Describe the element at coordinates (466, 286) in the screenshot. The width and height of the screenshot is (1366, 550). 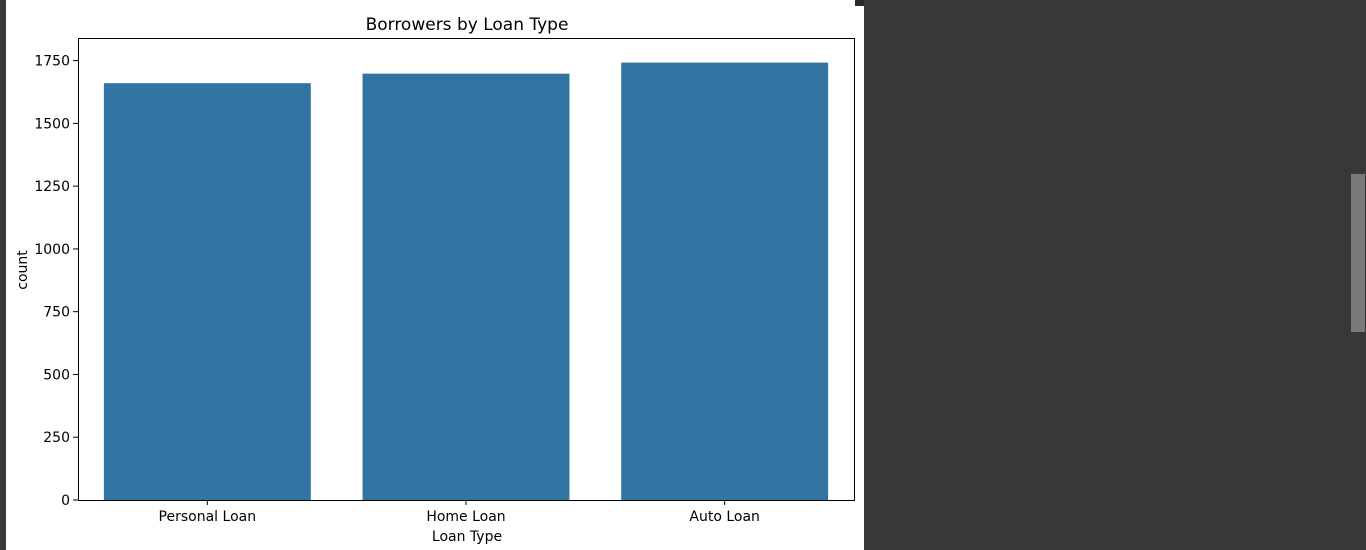
I see `bar-home-loan` at that location.